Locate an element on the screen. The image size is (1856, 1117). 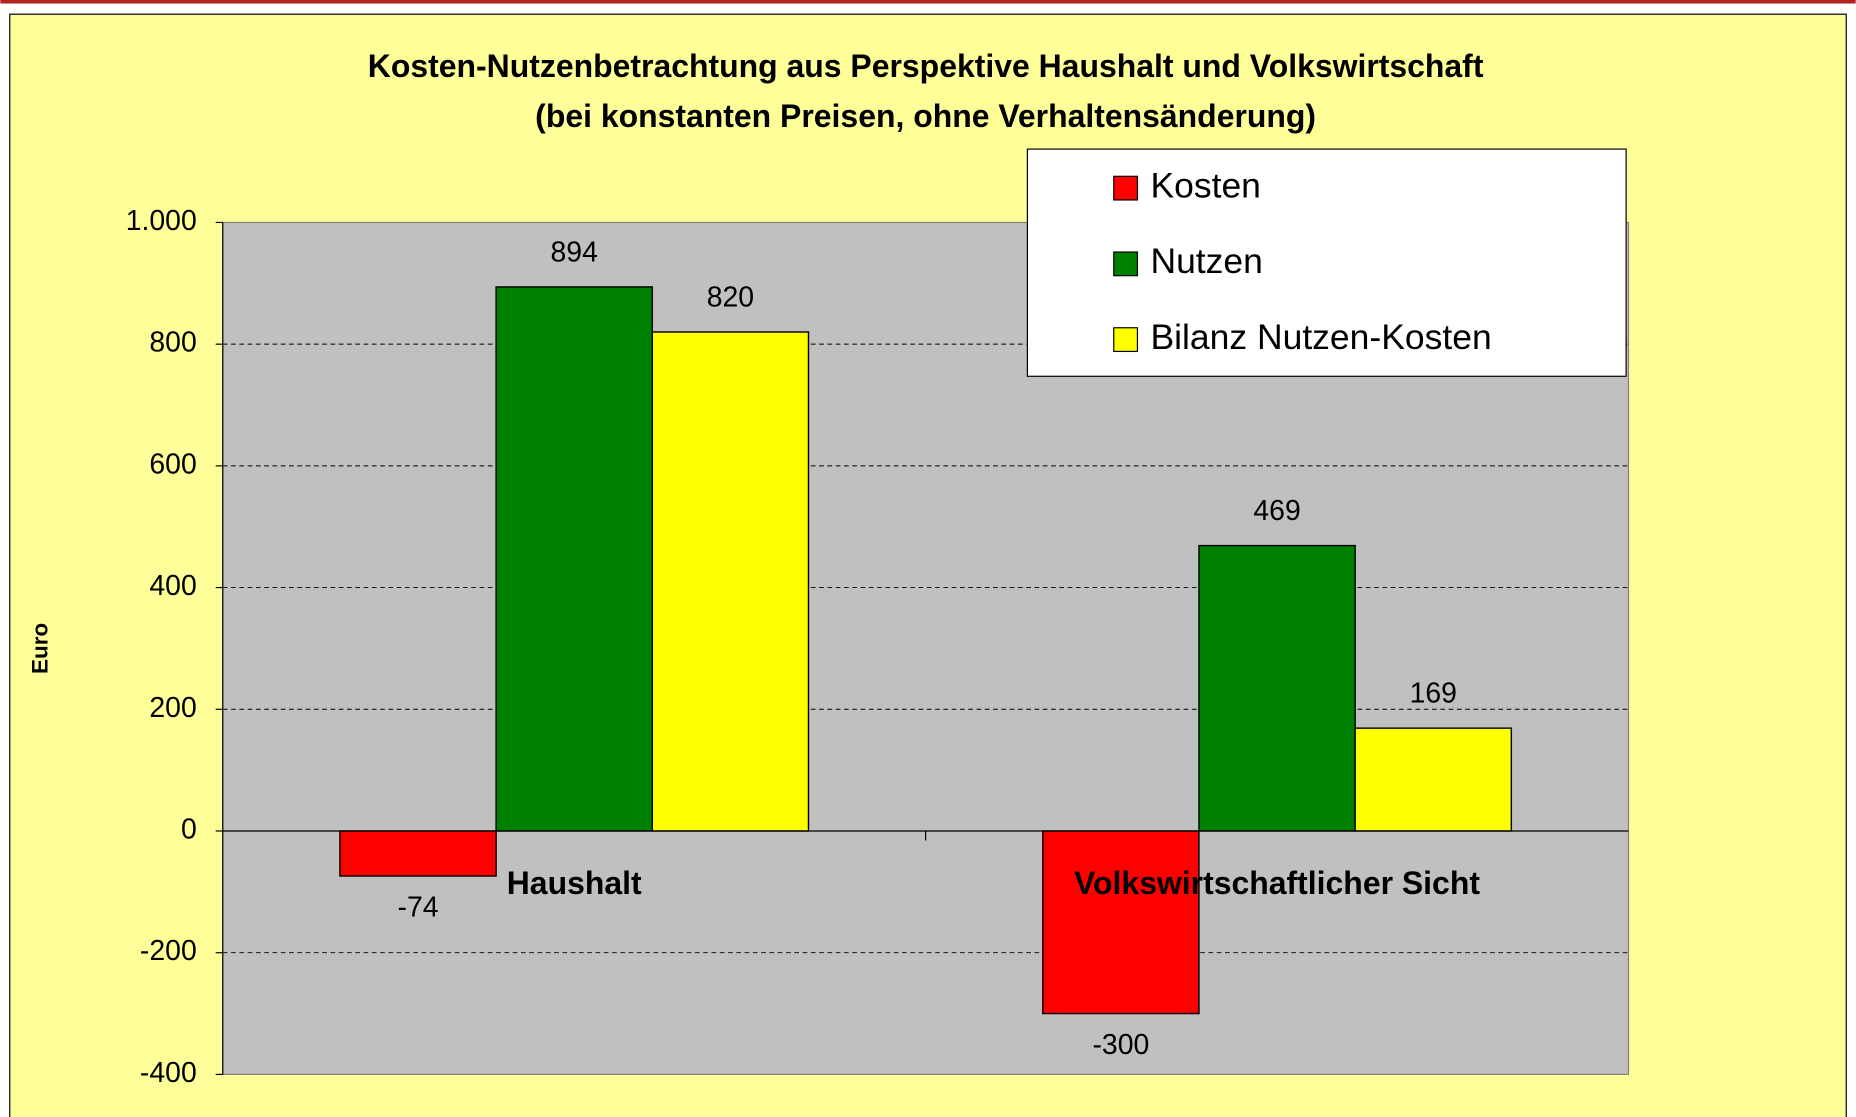
y-tick-label: 800 is located at coordinates (172, 343).